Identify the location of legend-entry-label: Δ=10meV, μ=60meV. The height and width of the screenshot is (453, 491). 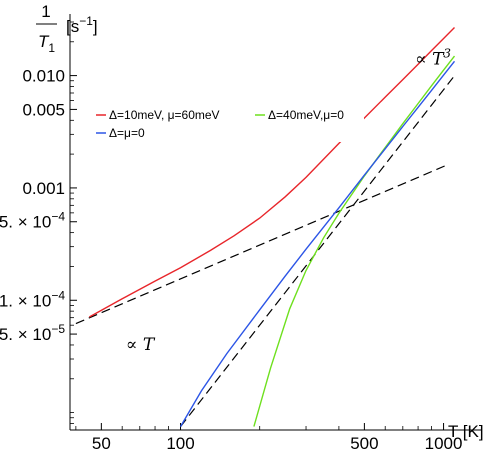
(164, 115).